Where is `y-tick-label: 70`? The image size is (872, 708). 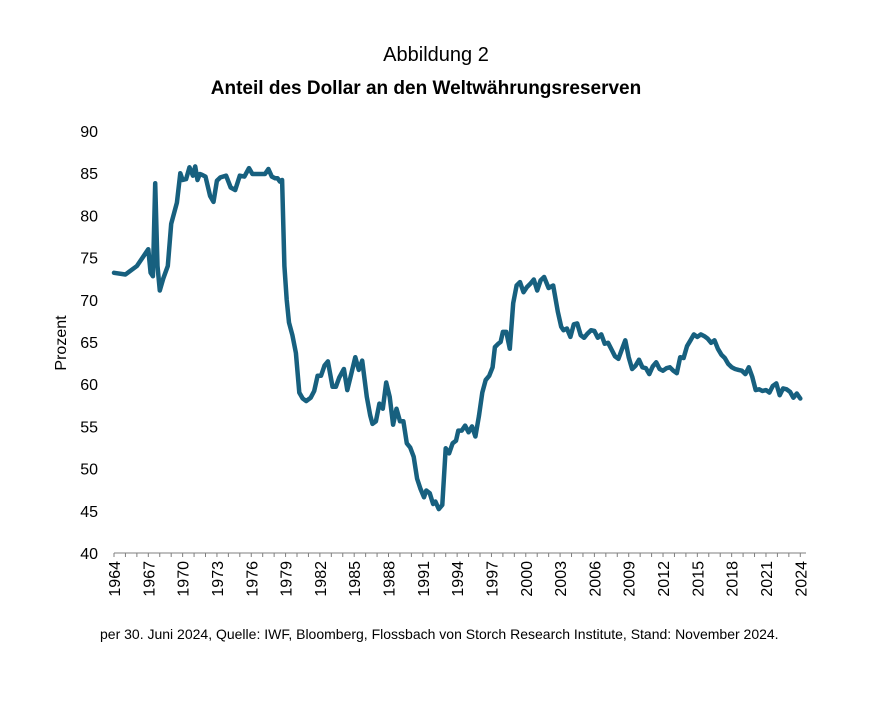 y-tick-label: 70 is located at coordinates (89, 301).